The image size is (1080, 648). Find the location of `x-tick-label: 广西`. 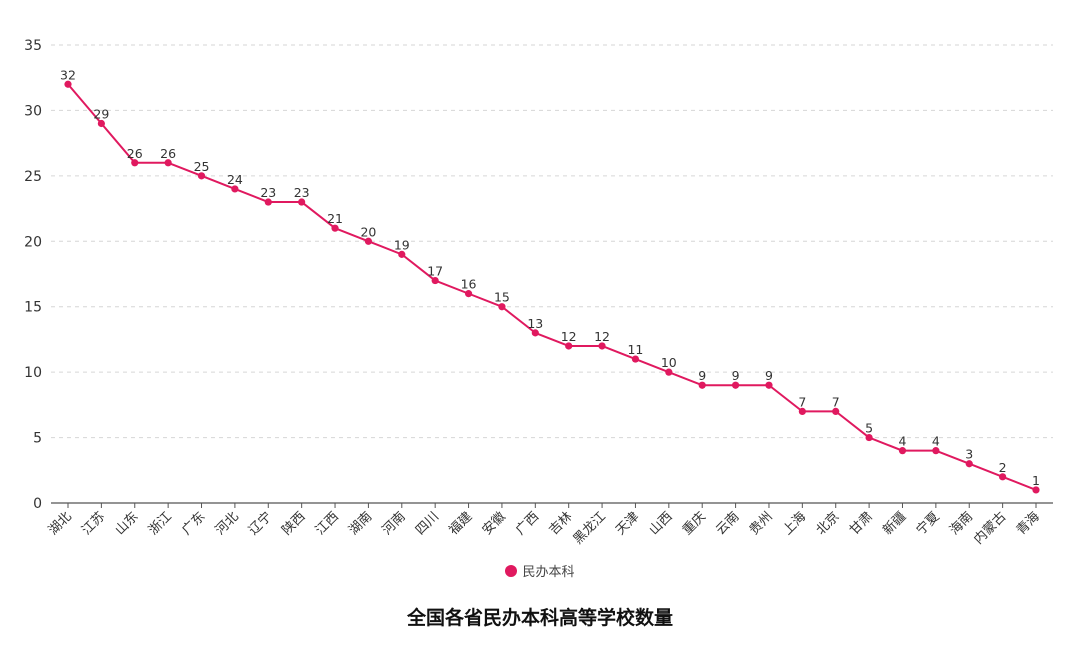

x-tick-label: 广西 is located at coordinates (527, 523).